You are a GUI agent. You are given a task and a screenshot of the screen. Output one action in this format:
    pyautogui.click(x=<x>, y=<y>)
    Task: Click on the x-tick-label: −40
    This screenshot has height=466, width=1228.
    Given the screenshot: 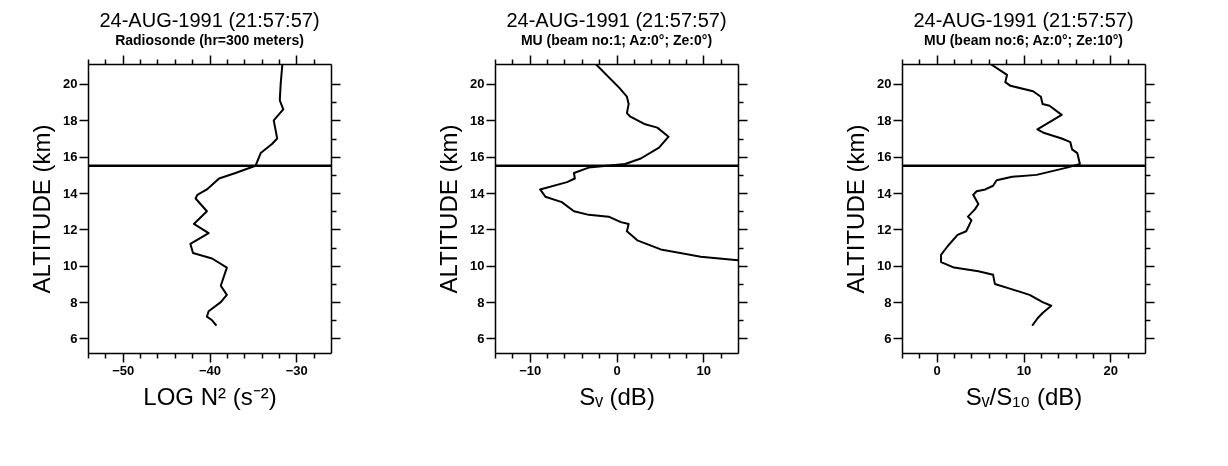 What is the action you would take?
    pyautogui.click(x=210, y=370)
    